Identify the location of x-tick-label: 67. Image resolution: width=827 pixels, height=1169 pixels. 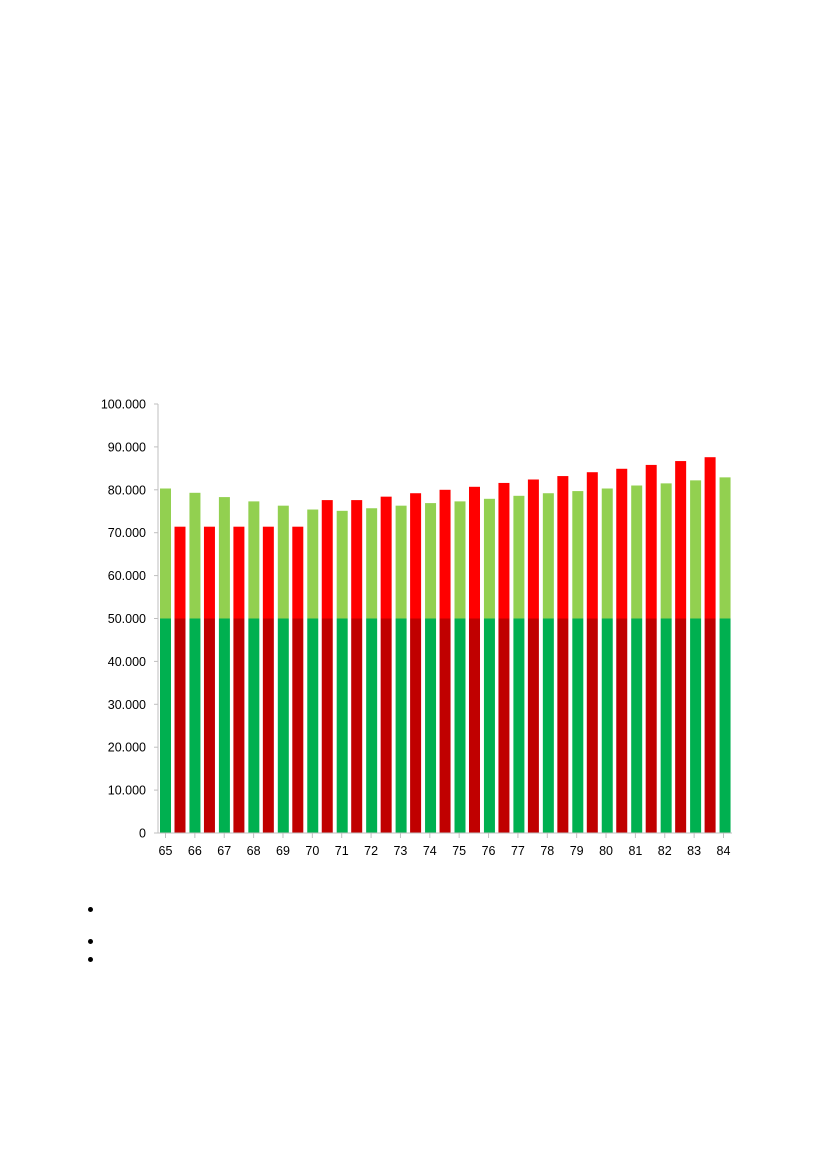
(224, 851).